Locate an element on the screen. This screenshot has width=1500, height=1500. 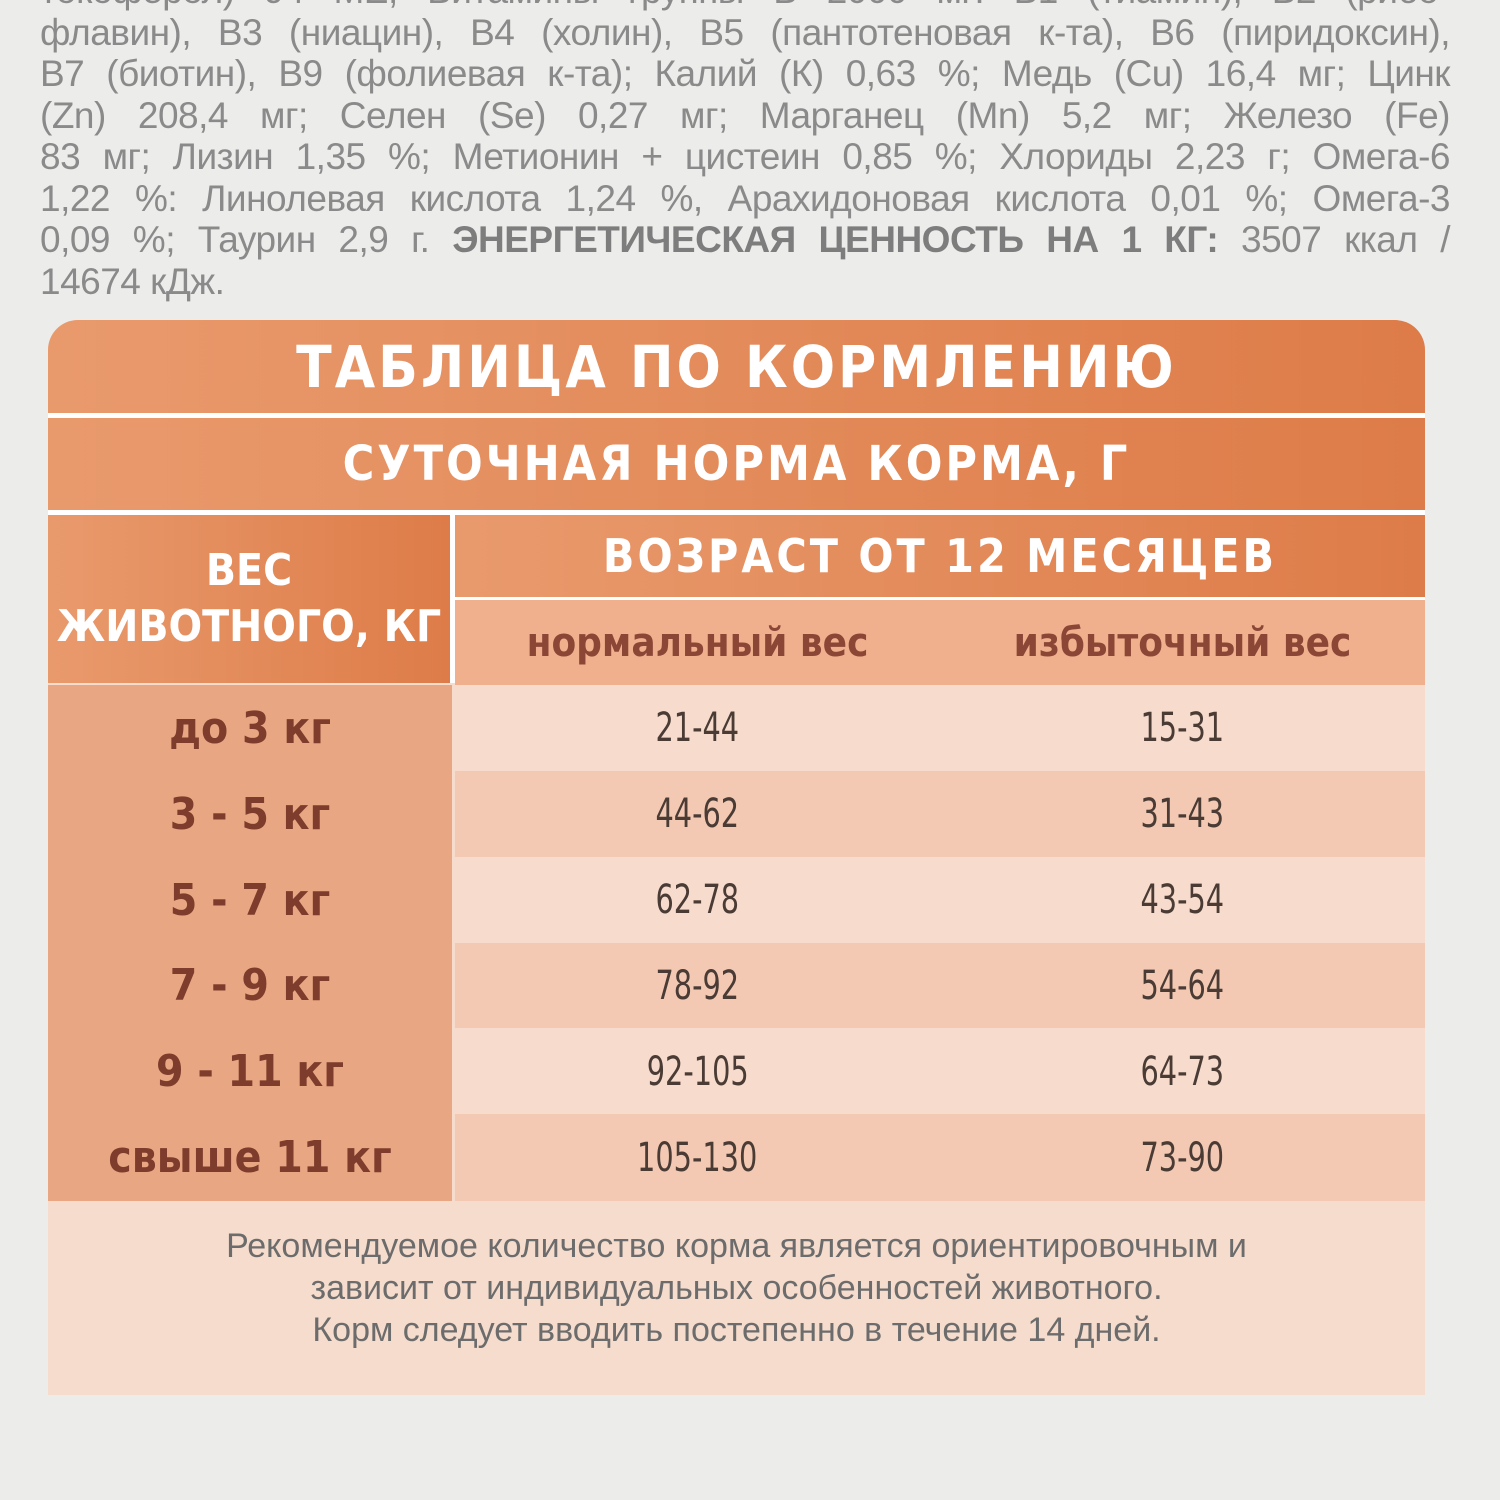
value-cell: 43-54 is located at coordinates (1182, 900).